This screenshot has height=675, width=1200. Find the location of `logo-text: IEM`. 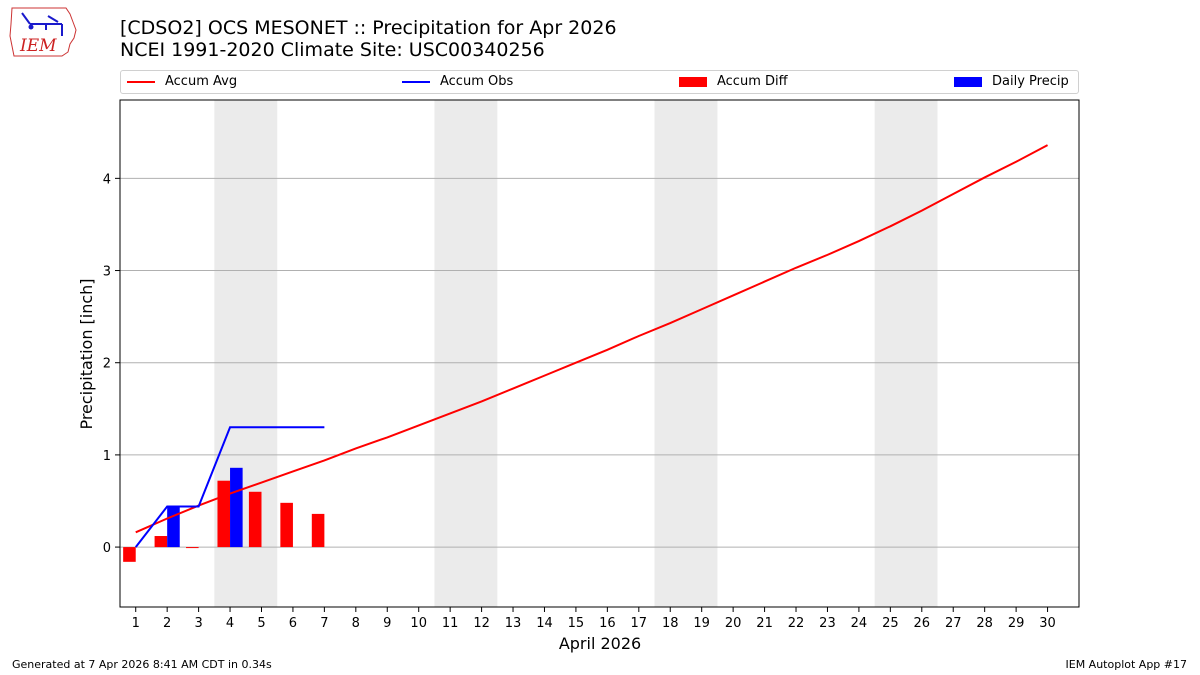

logo-text: IEM is located at coordinates (38, 46).